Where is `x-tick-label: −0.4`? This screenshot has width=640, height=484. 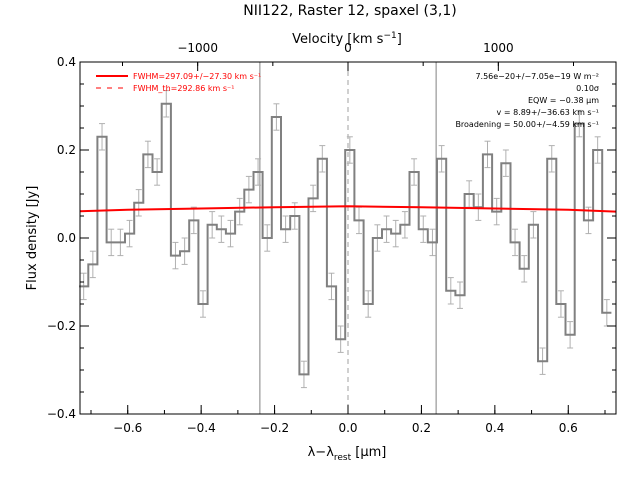
x-tick-label: −0.4 is located at coordinates (201, 428).